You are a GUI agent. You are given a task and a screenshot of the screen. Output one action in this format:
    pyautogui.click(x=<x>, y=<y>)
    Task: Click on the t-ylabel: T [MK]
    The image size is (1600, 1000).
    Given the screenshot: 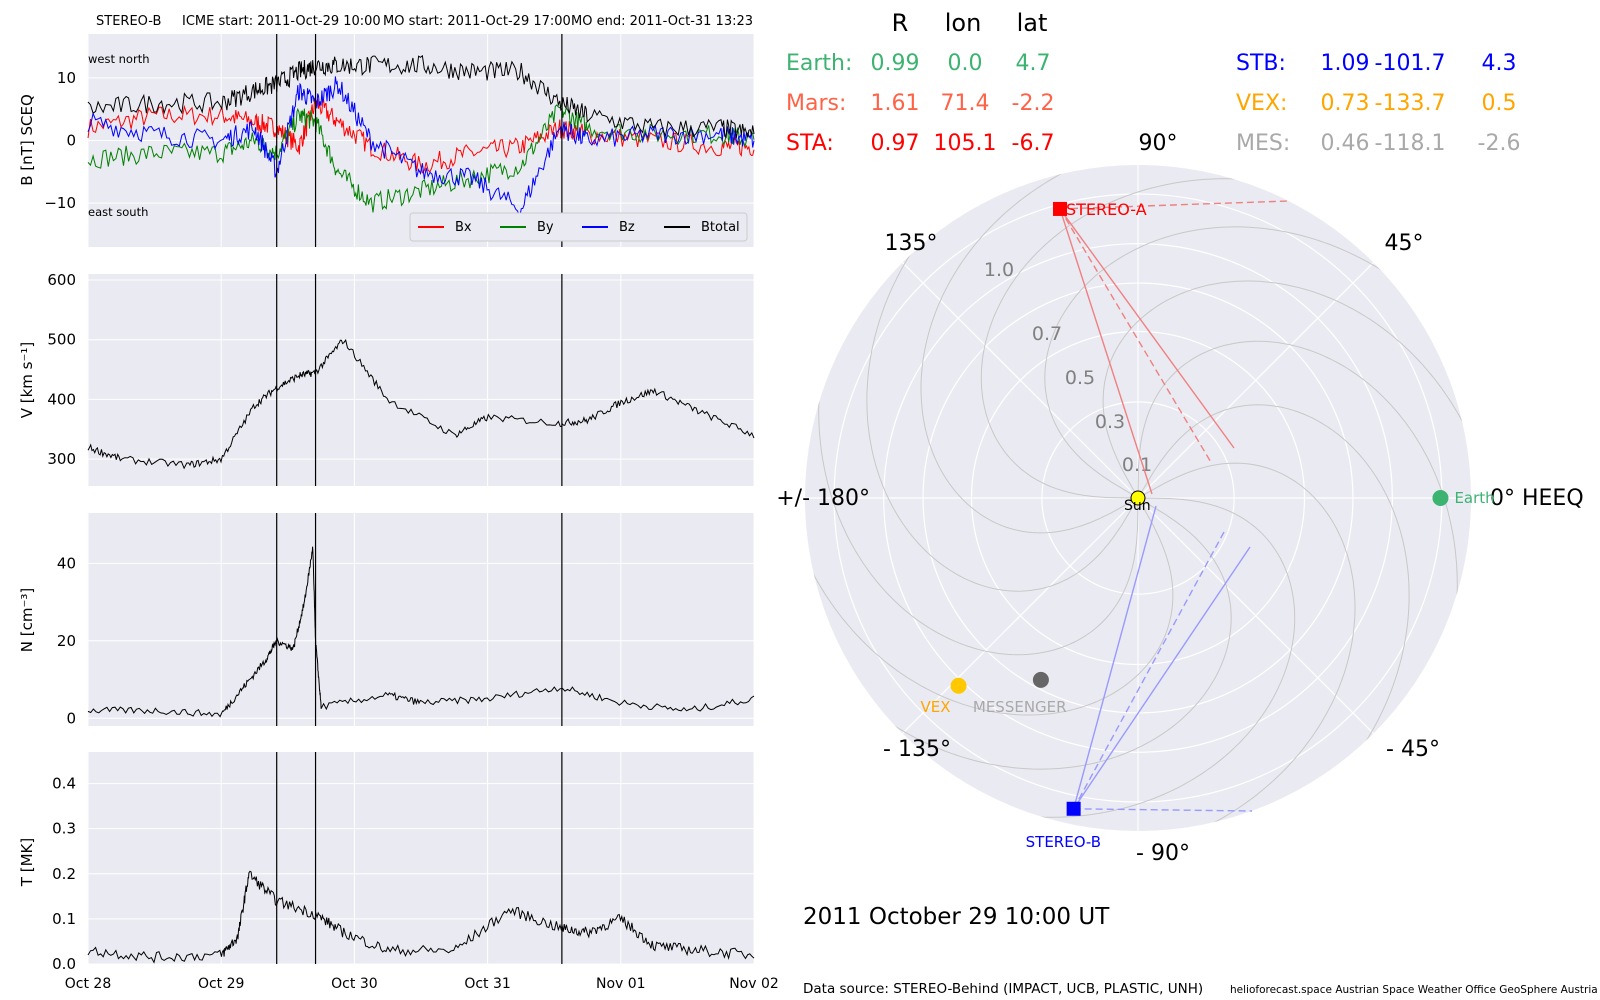 What is the action you would take?
    pyautogui.click(x=27, y=862)
    